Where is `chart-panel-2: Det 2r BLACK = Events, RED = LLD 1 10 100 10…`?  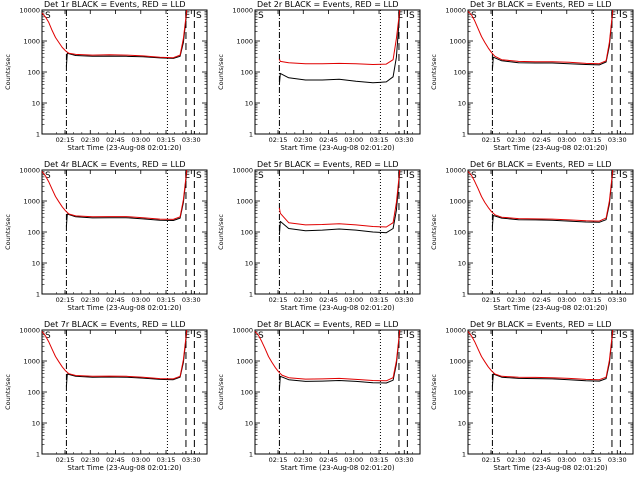 chart-panel-2: Det 2r BLACK = Events, RED = LLD 1 10 100 10… is located at coordinates (319, 76).